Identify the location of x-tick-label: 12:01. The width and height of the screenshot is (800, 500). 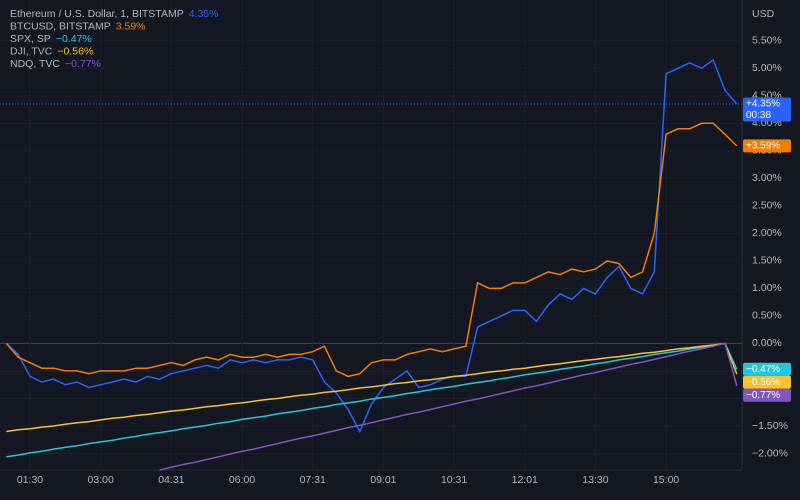
(525, 480).